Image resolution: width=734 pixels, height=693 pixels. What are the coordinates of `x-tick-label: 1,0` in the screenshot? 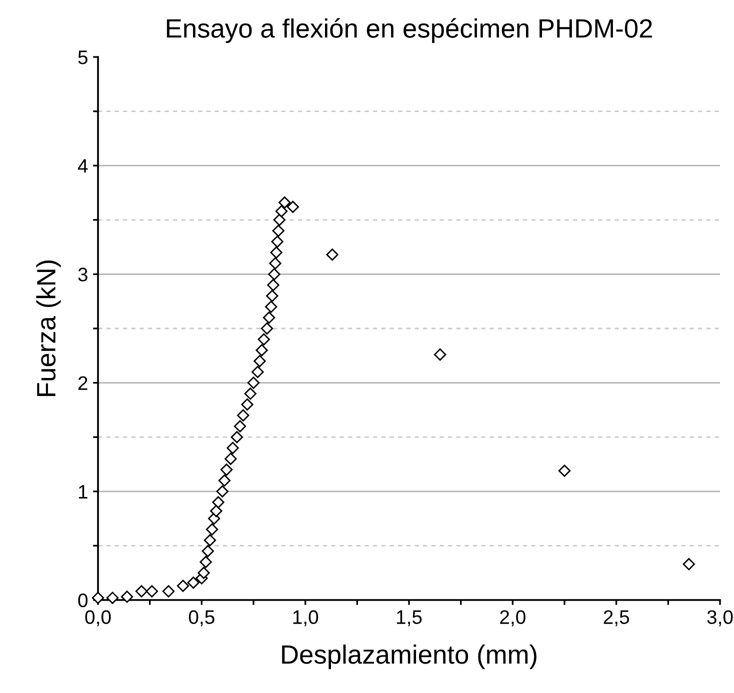 It's located at (305, 618).